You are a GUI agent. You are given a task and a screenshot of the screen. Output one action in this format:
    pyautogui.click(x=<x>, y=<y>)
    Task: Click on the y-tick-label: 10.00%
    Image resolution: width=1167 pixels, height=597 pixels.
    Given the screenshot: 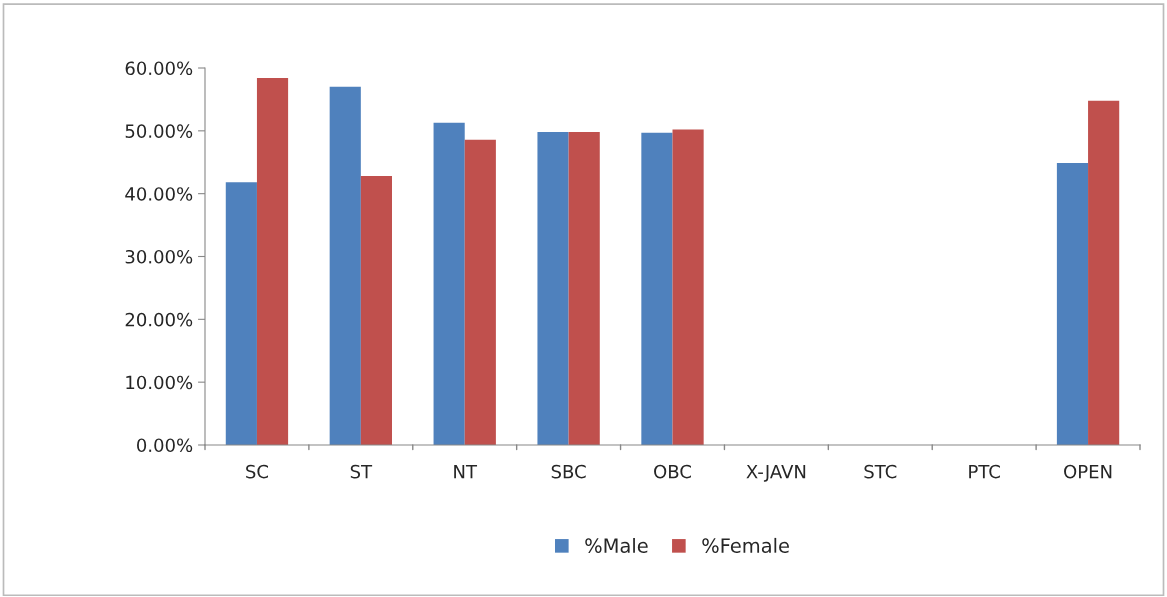 What is the action you would take?
    pyautogui.click(x=159, y=382)
    